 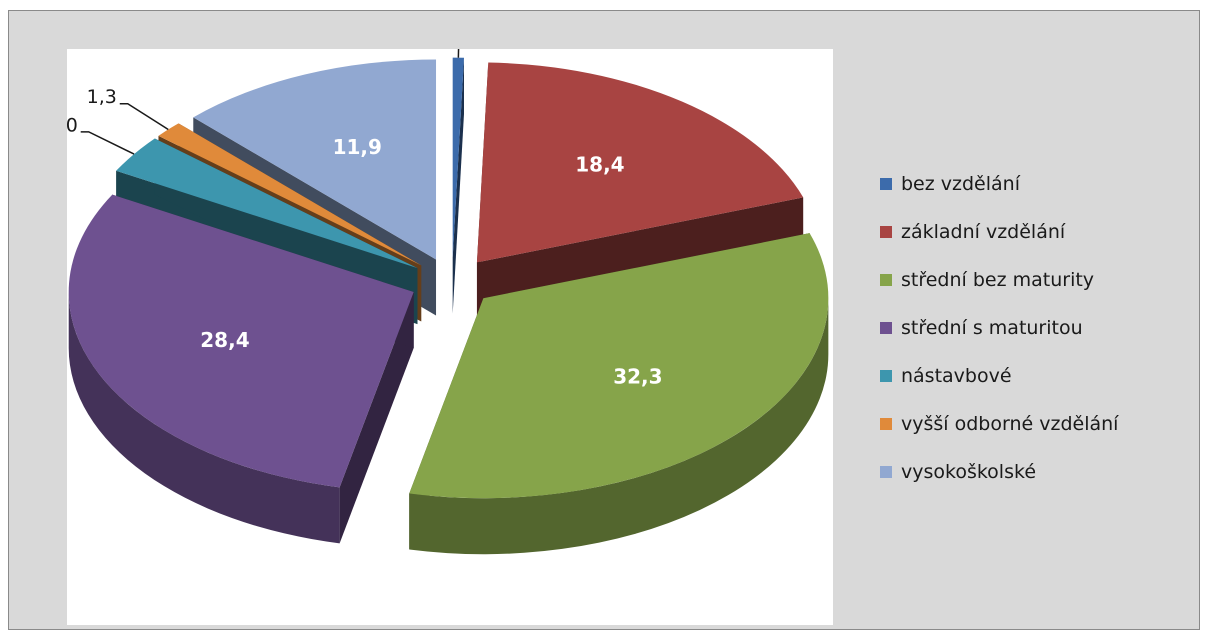 I want to click on legend-label: nástavbové, so click(x=956, y=376).